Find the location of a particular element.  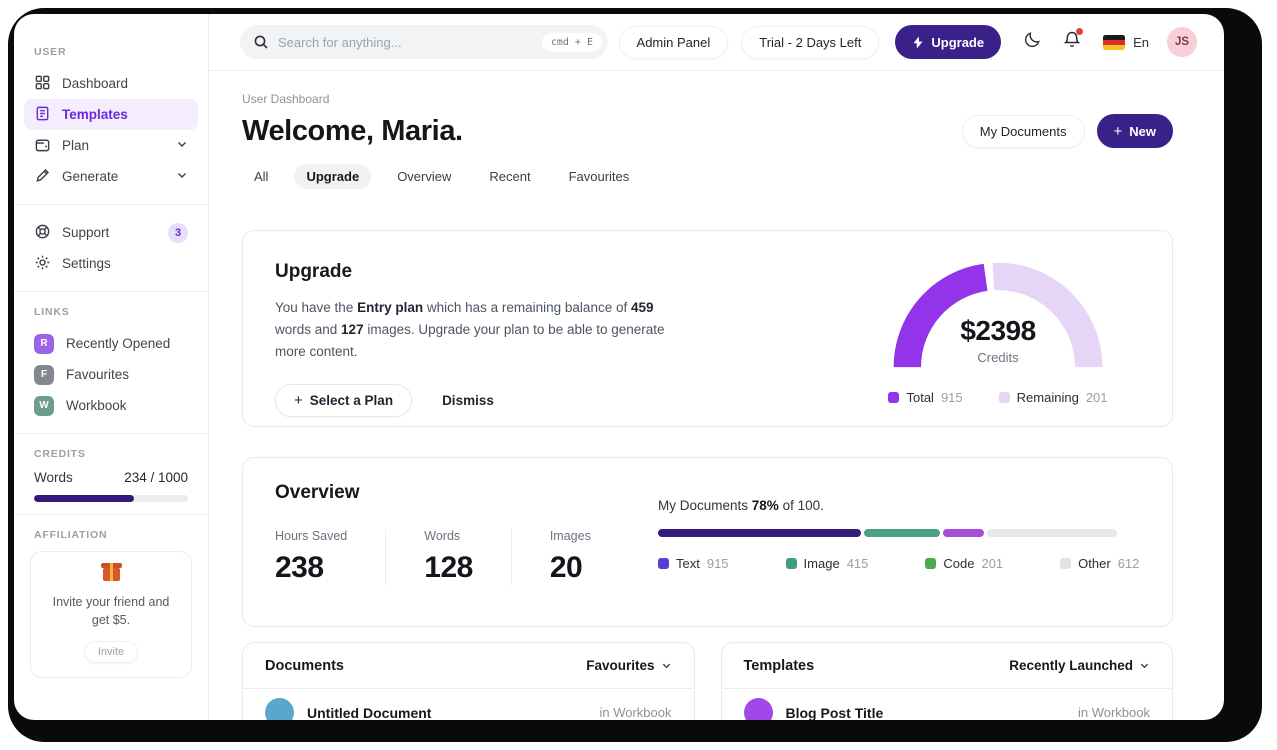

sidebar-link-recently-opened: R Recently Opened is located at coordinates (111, 343).